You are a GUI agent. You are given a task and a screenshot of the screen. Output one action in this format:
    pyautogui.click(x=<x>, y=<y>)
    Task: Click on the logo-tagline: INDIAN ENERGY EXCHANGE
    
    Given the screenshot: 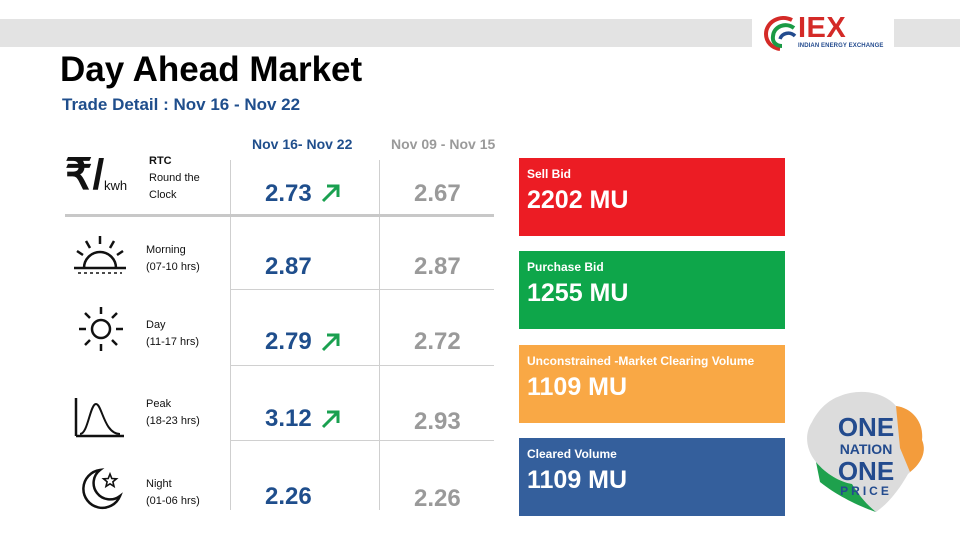 What is the action you would take?
    pyautogui.click(x=841, y=46)
    